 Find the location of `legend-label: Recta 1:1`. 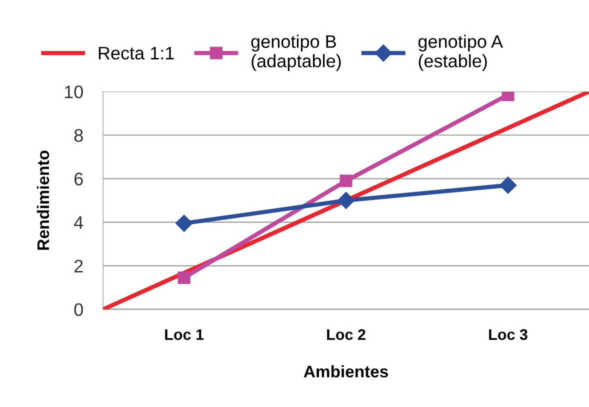

legend-label: Recta 1:1 is located at coordinates (136, 53).